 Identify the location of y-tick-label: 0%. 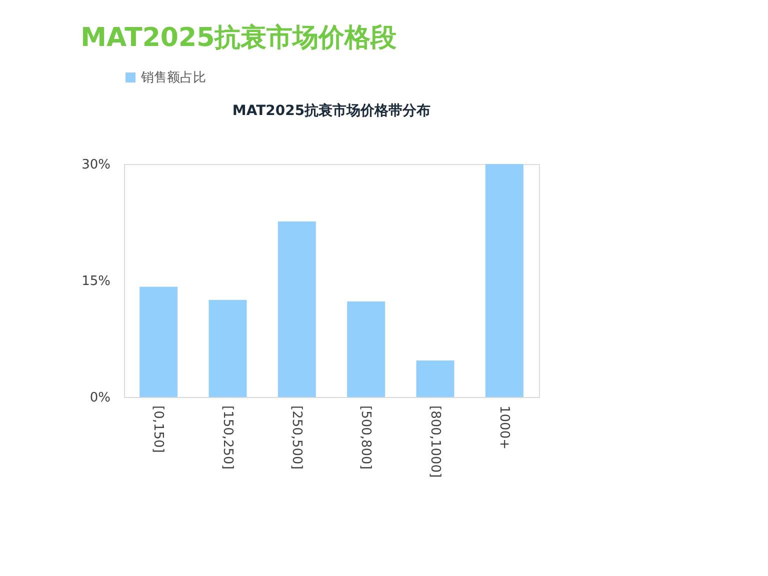
(100, 398).